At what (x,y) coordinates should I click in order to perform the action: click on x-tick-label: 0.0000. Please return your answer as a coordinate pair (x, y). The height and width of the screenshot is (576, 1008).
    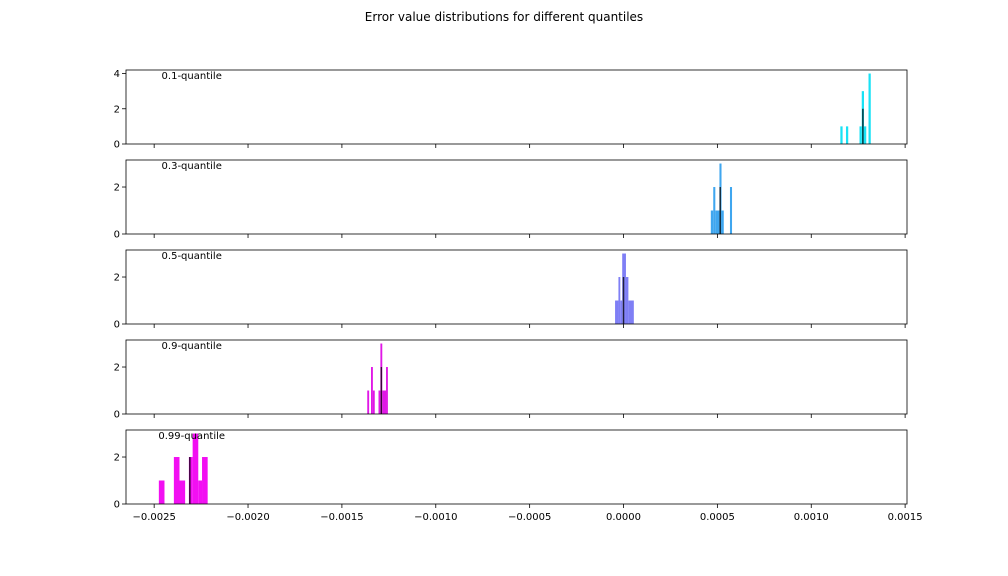
    Looking at the image, I should click on (623, 517).